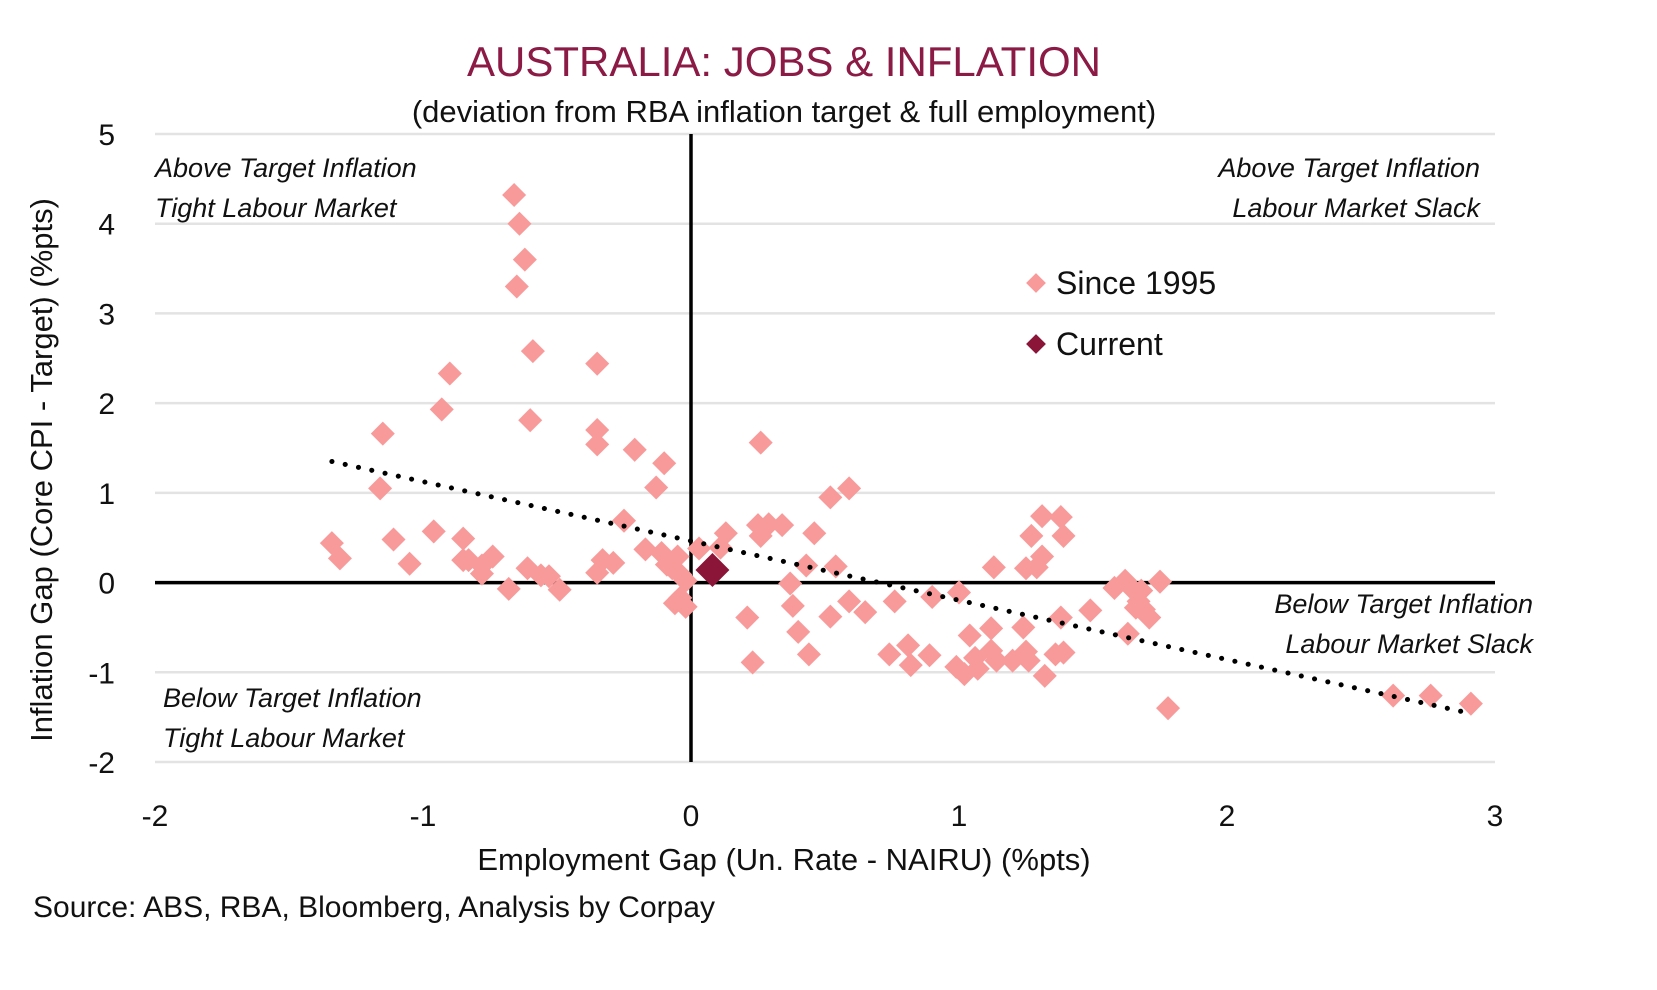 The height and width of the screenshot is (990, 1657). I want to click on x-tick-label: 0, so click(691, 816).